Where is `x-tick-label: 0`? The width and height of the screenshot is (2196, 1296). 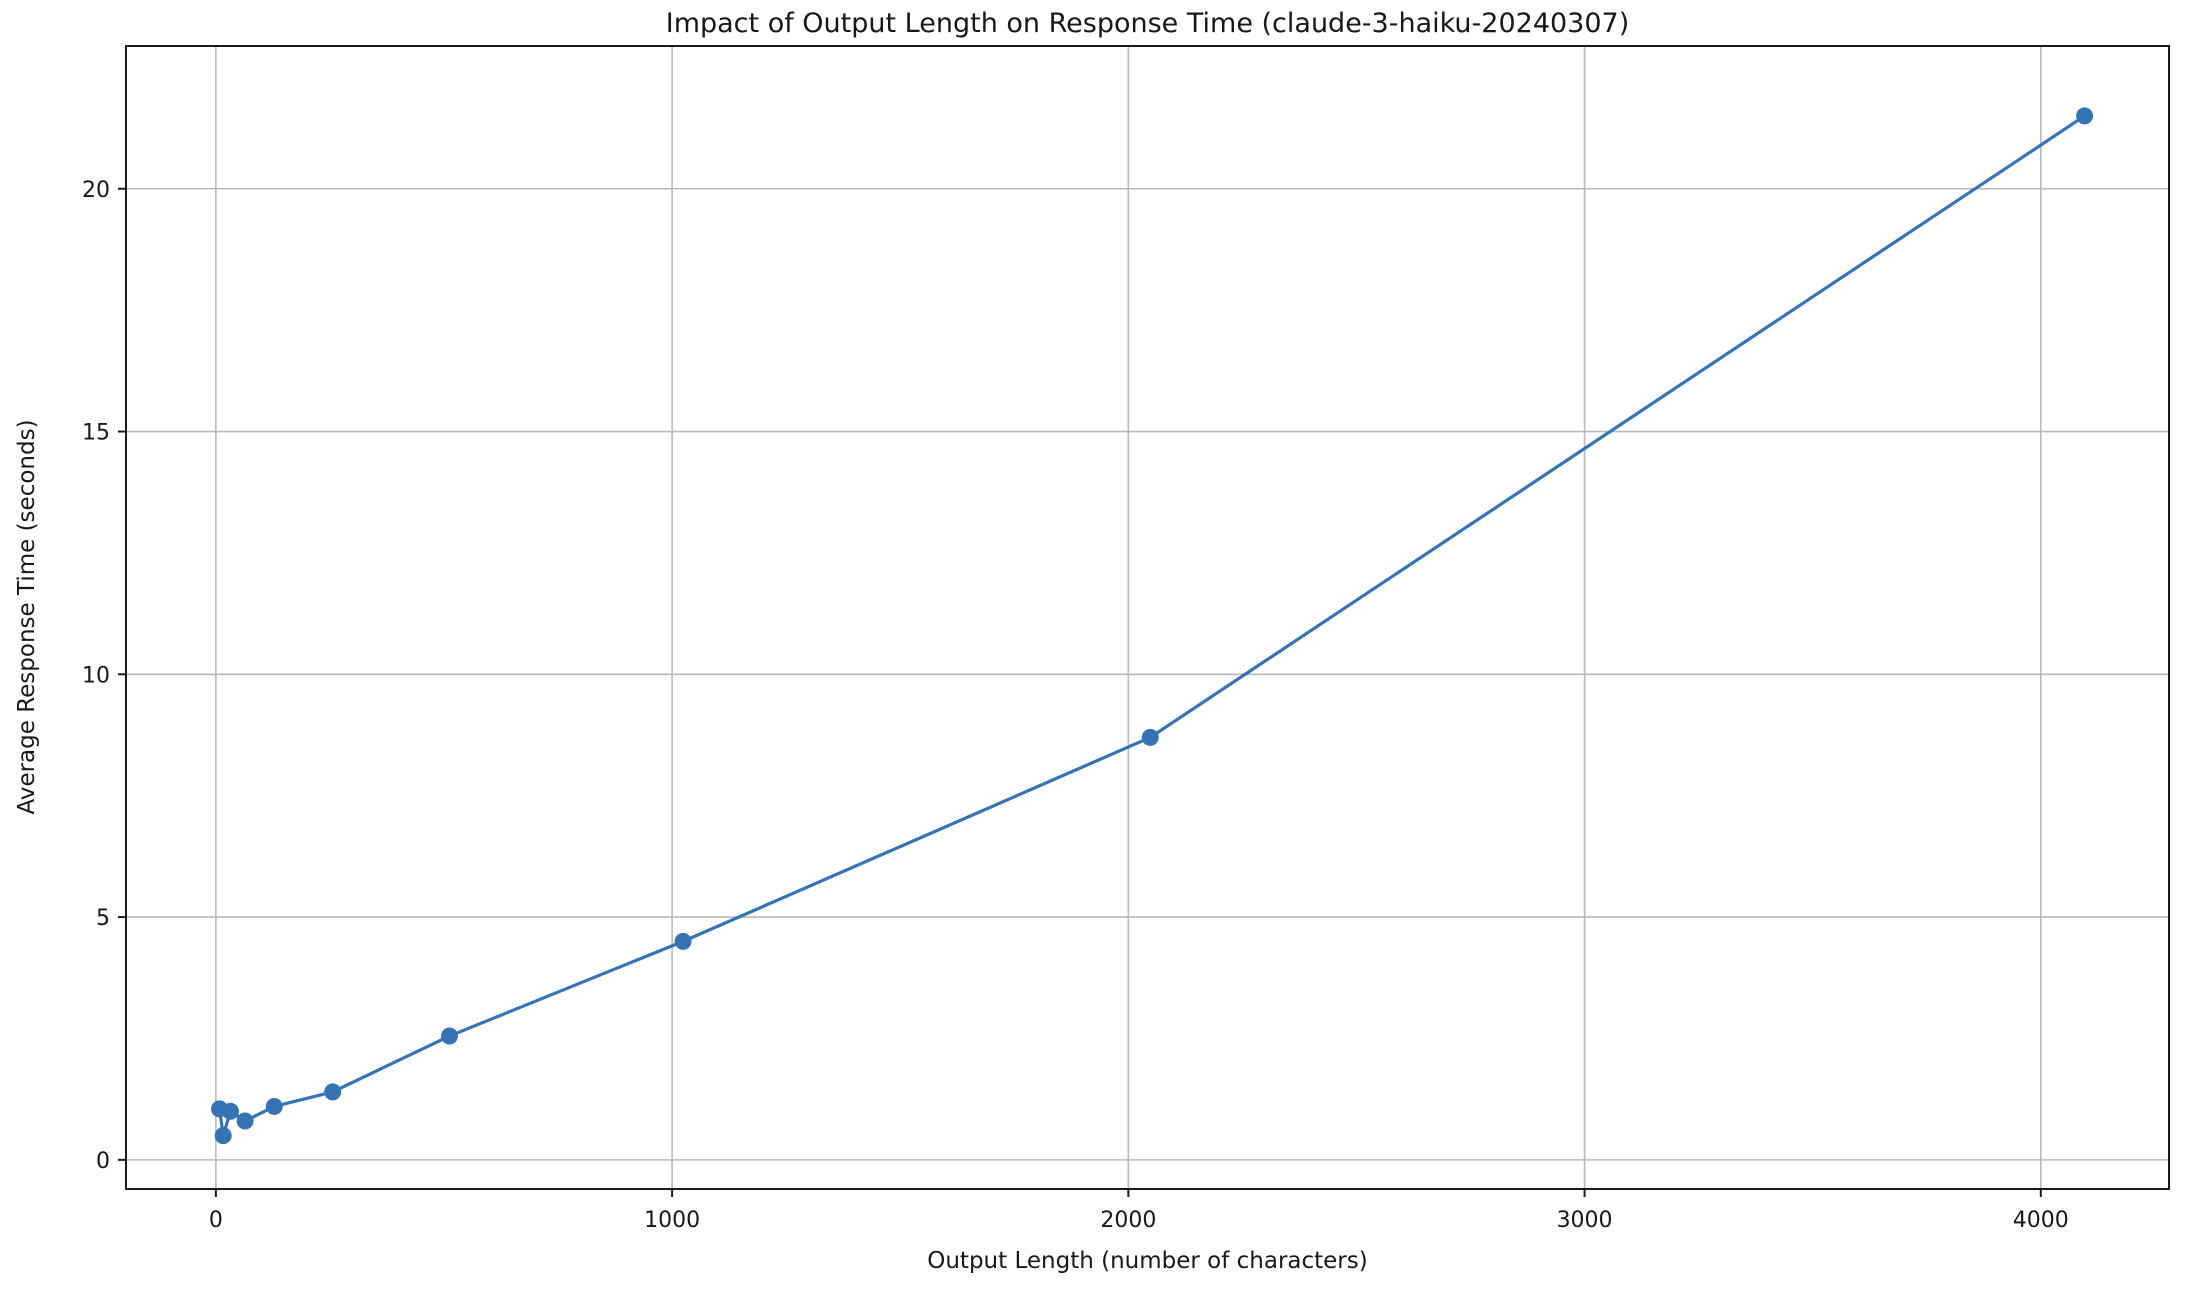 x-tick-label: 0 is located at coordinates (216, 1220).